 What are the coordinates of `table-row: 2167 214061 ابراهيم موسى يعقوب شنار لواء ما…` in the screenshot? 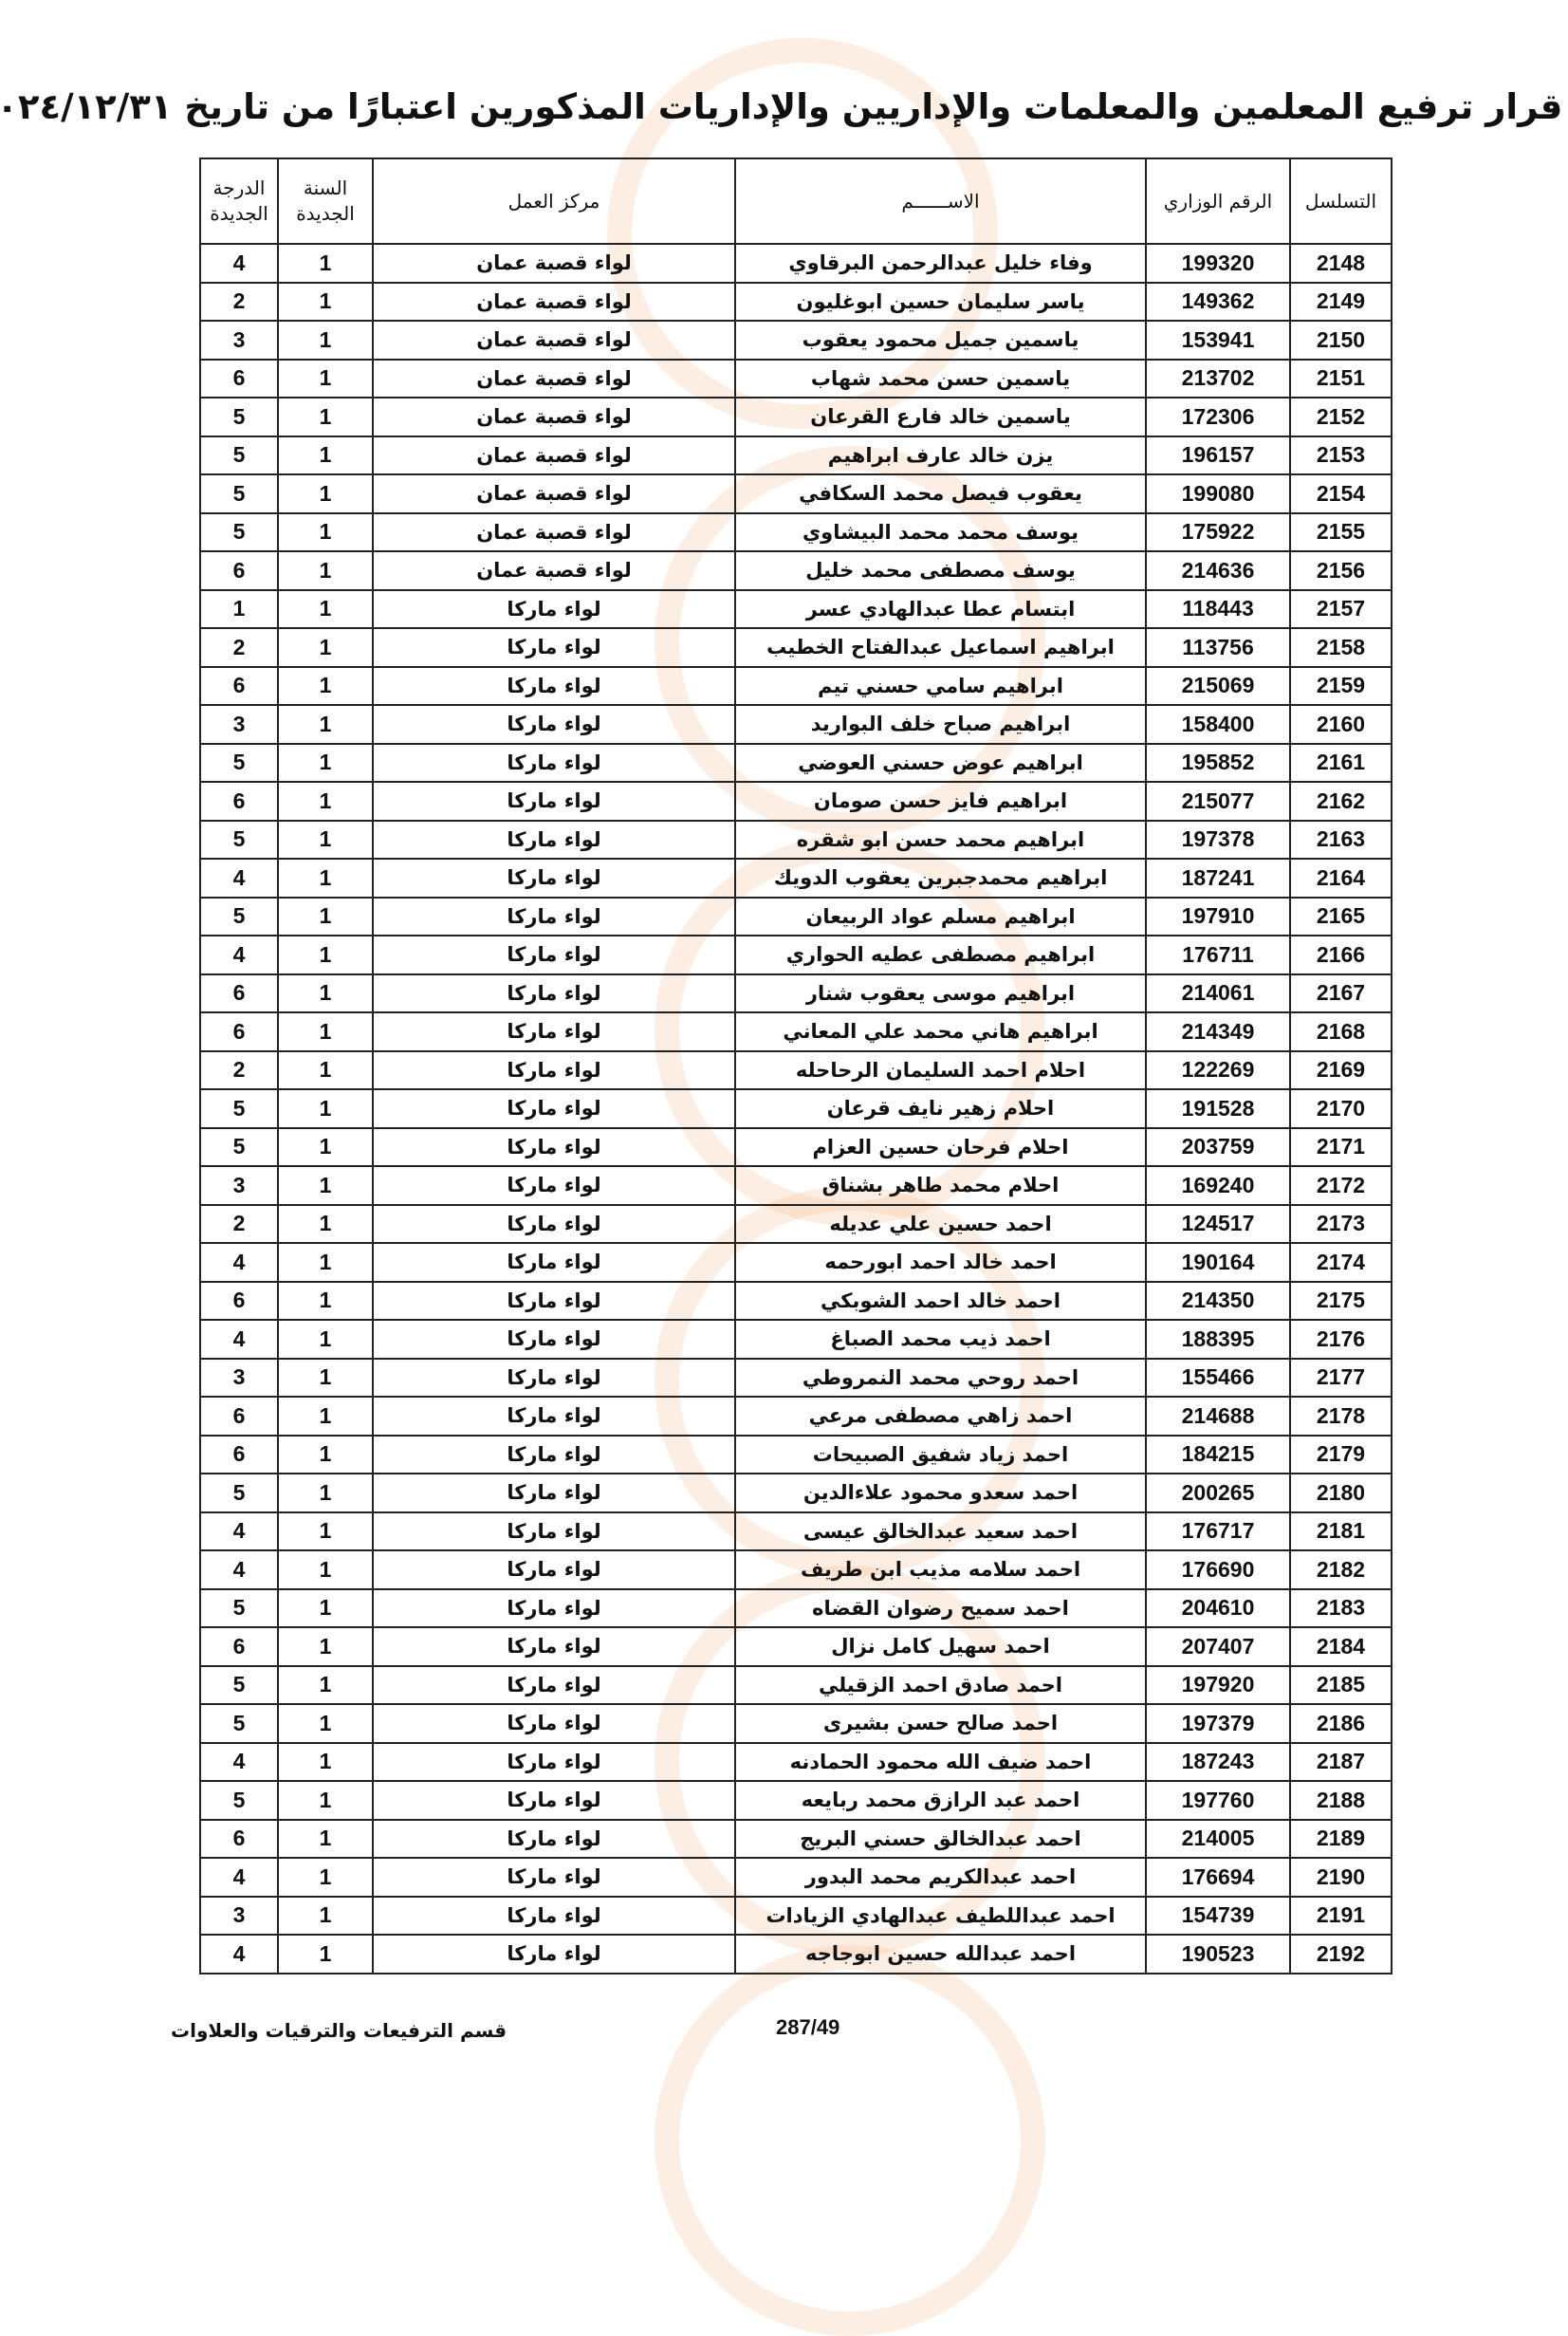 It's located at (796, 993).